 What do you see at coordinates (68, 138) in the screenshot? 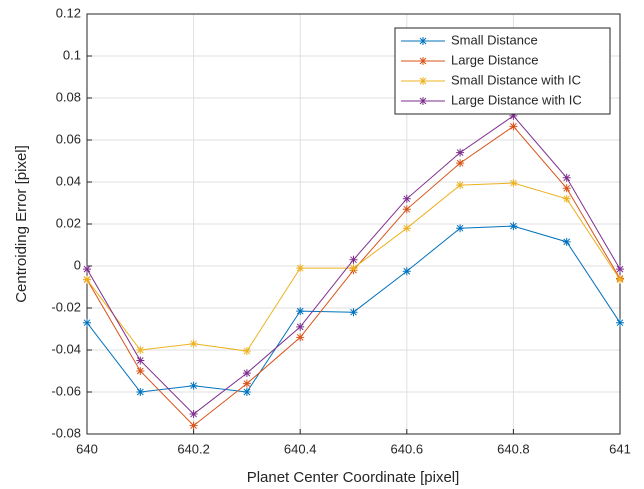
I see `y-tick-label: 0.06` at bounding box center [68, 138].